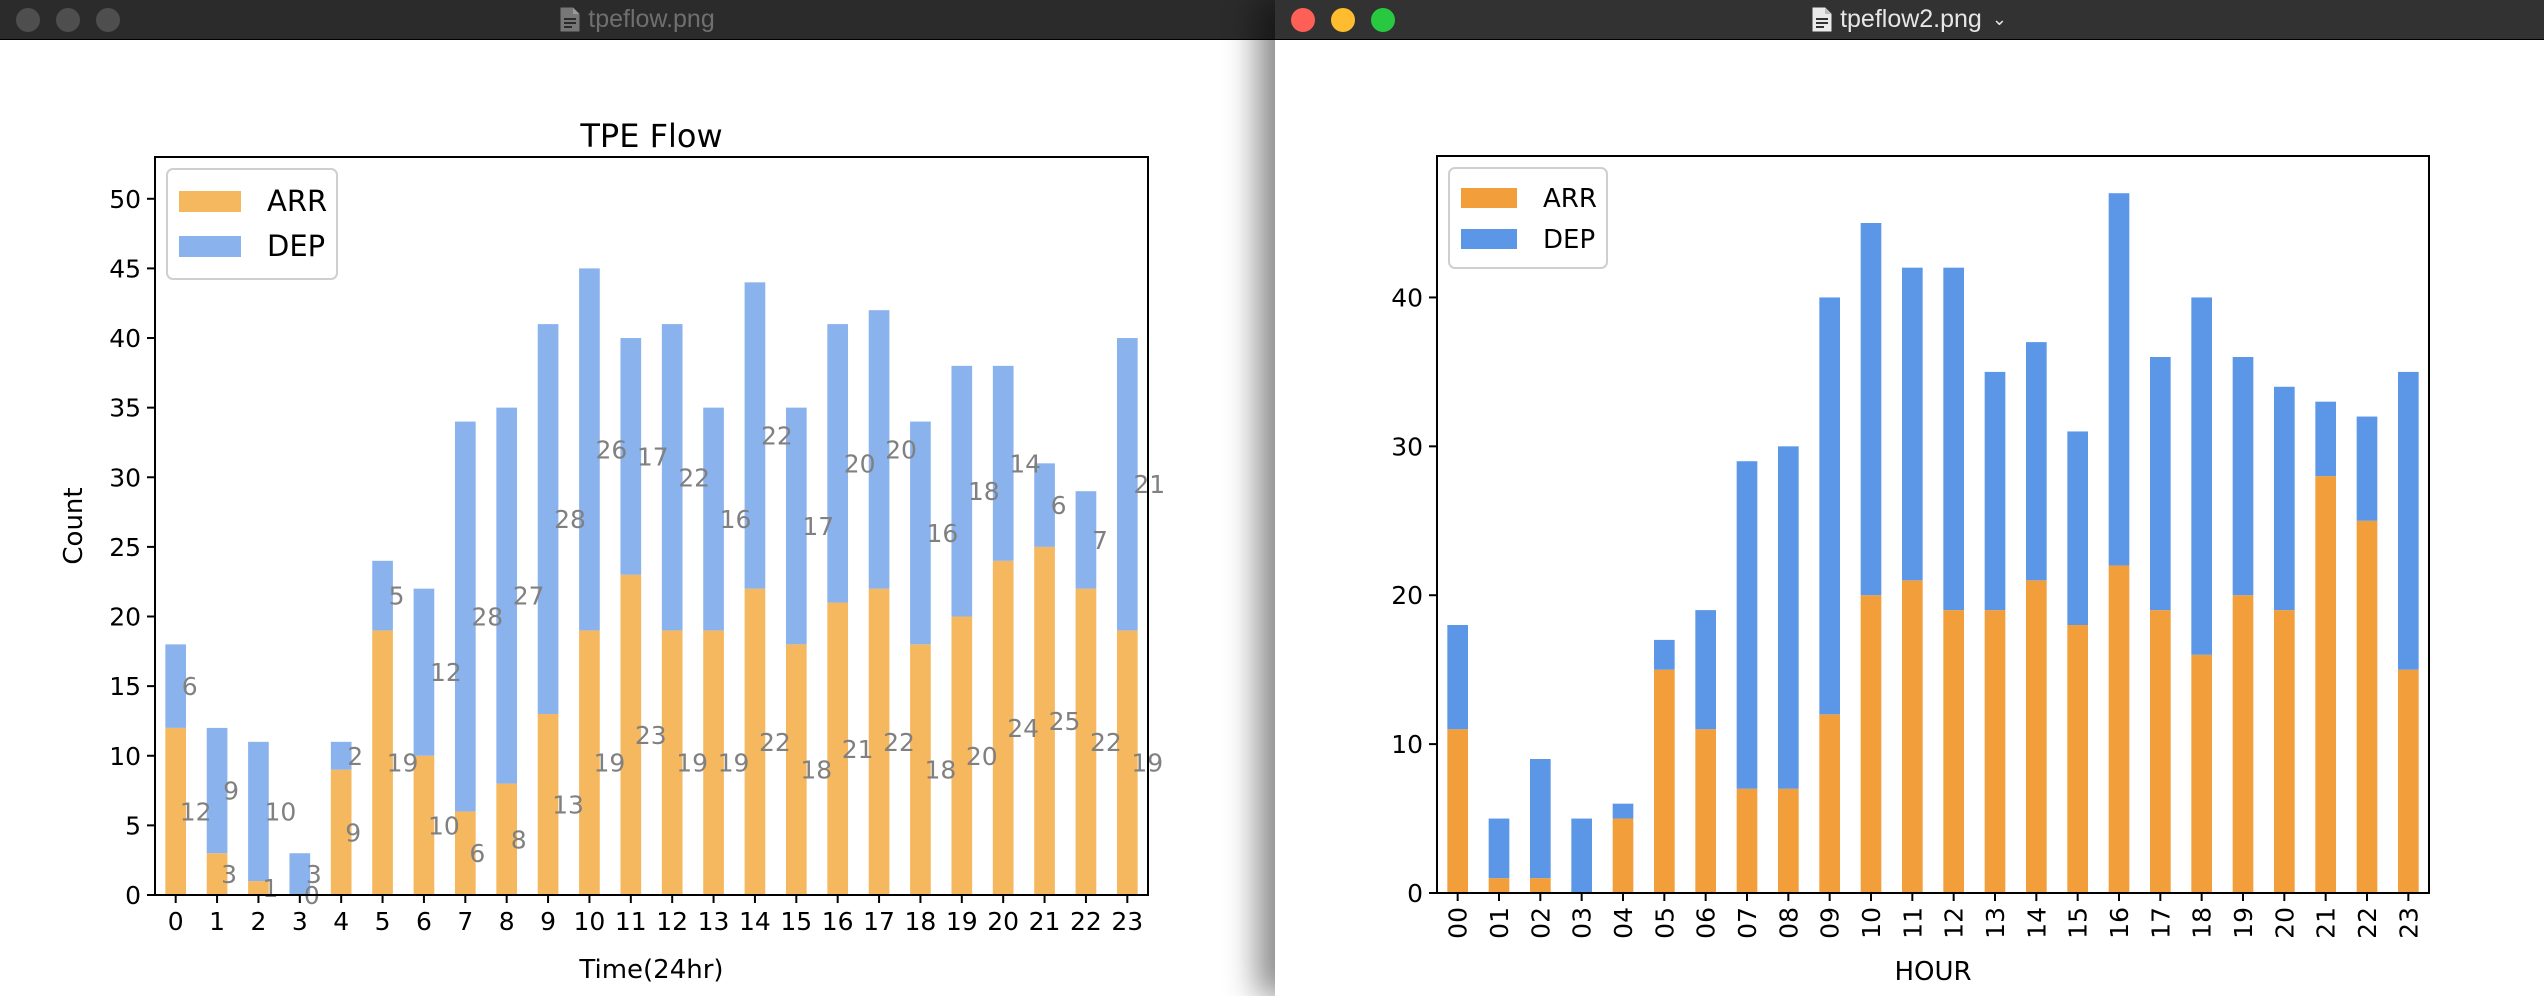 The image size is (2544, 996). I want to click on data-label-dep: 22, so click(694, 477).